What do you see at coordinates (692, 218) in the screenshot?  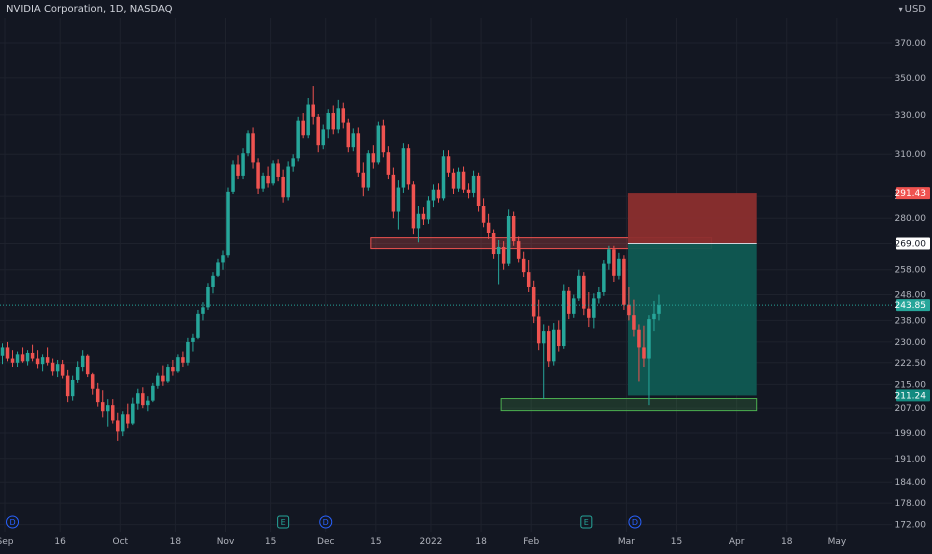 I see `stop-loss-zone` at bounding box center [692, 218].